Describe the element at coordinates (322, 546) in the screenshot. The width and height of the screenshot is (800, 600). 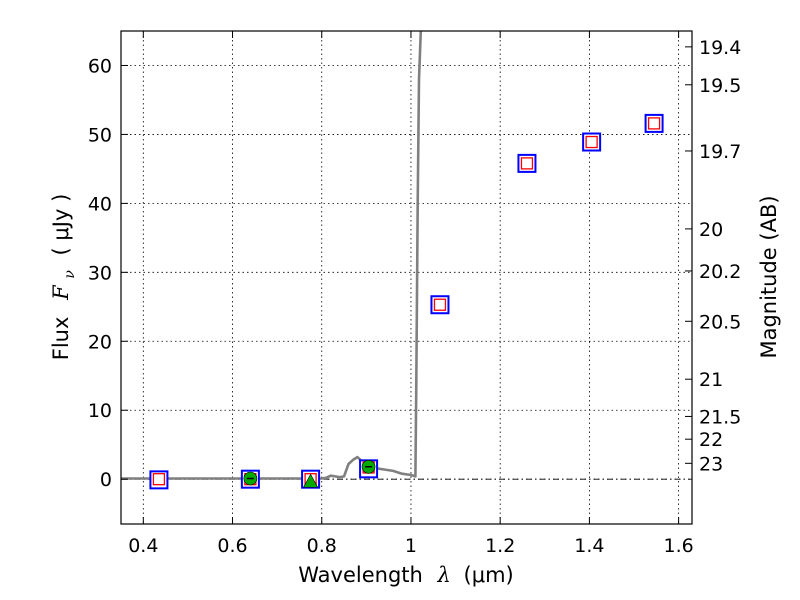
I see `x-tick-label: 0.8` at that location.